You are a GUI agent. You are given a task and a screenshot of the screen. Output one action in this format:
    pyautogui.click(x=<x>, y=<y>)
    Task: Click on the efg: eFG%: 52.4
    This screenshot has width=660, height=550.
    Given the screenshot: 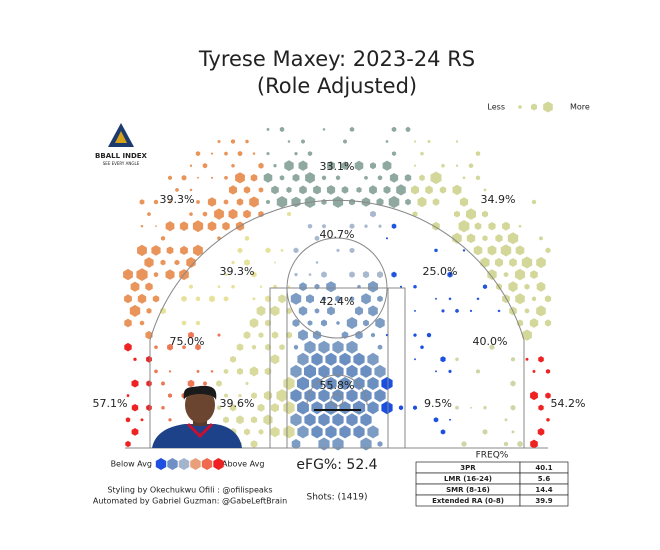 What is the action you would take?
    pyautogui.click(x=336, y=465)
    